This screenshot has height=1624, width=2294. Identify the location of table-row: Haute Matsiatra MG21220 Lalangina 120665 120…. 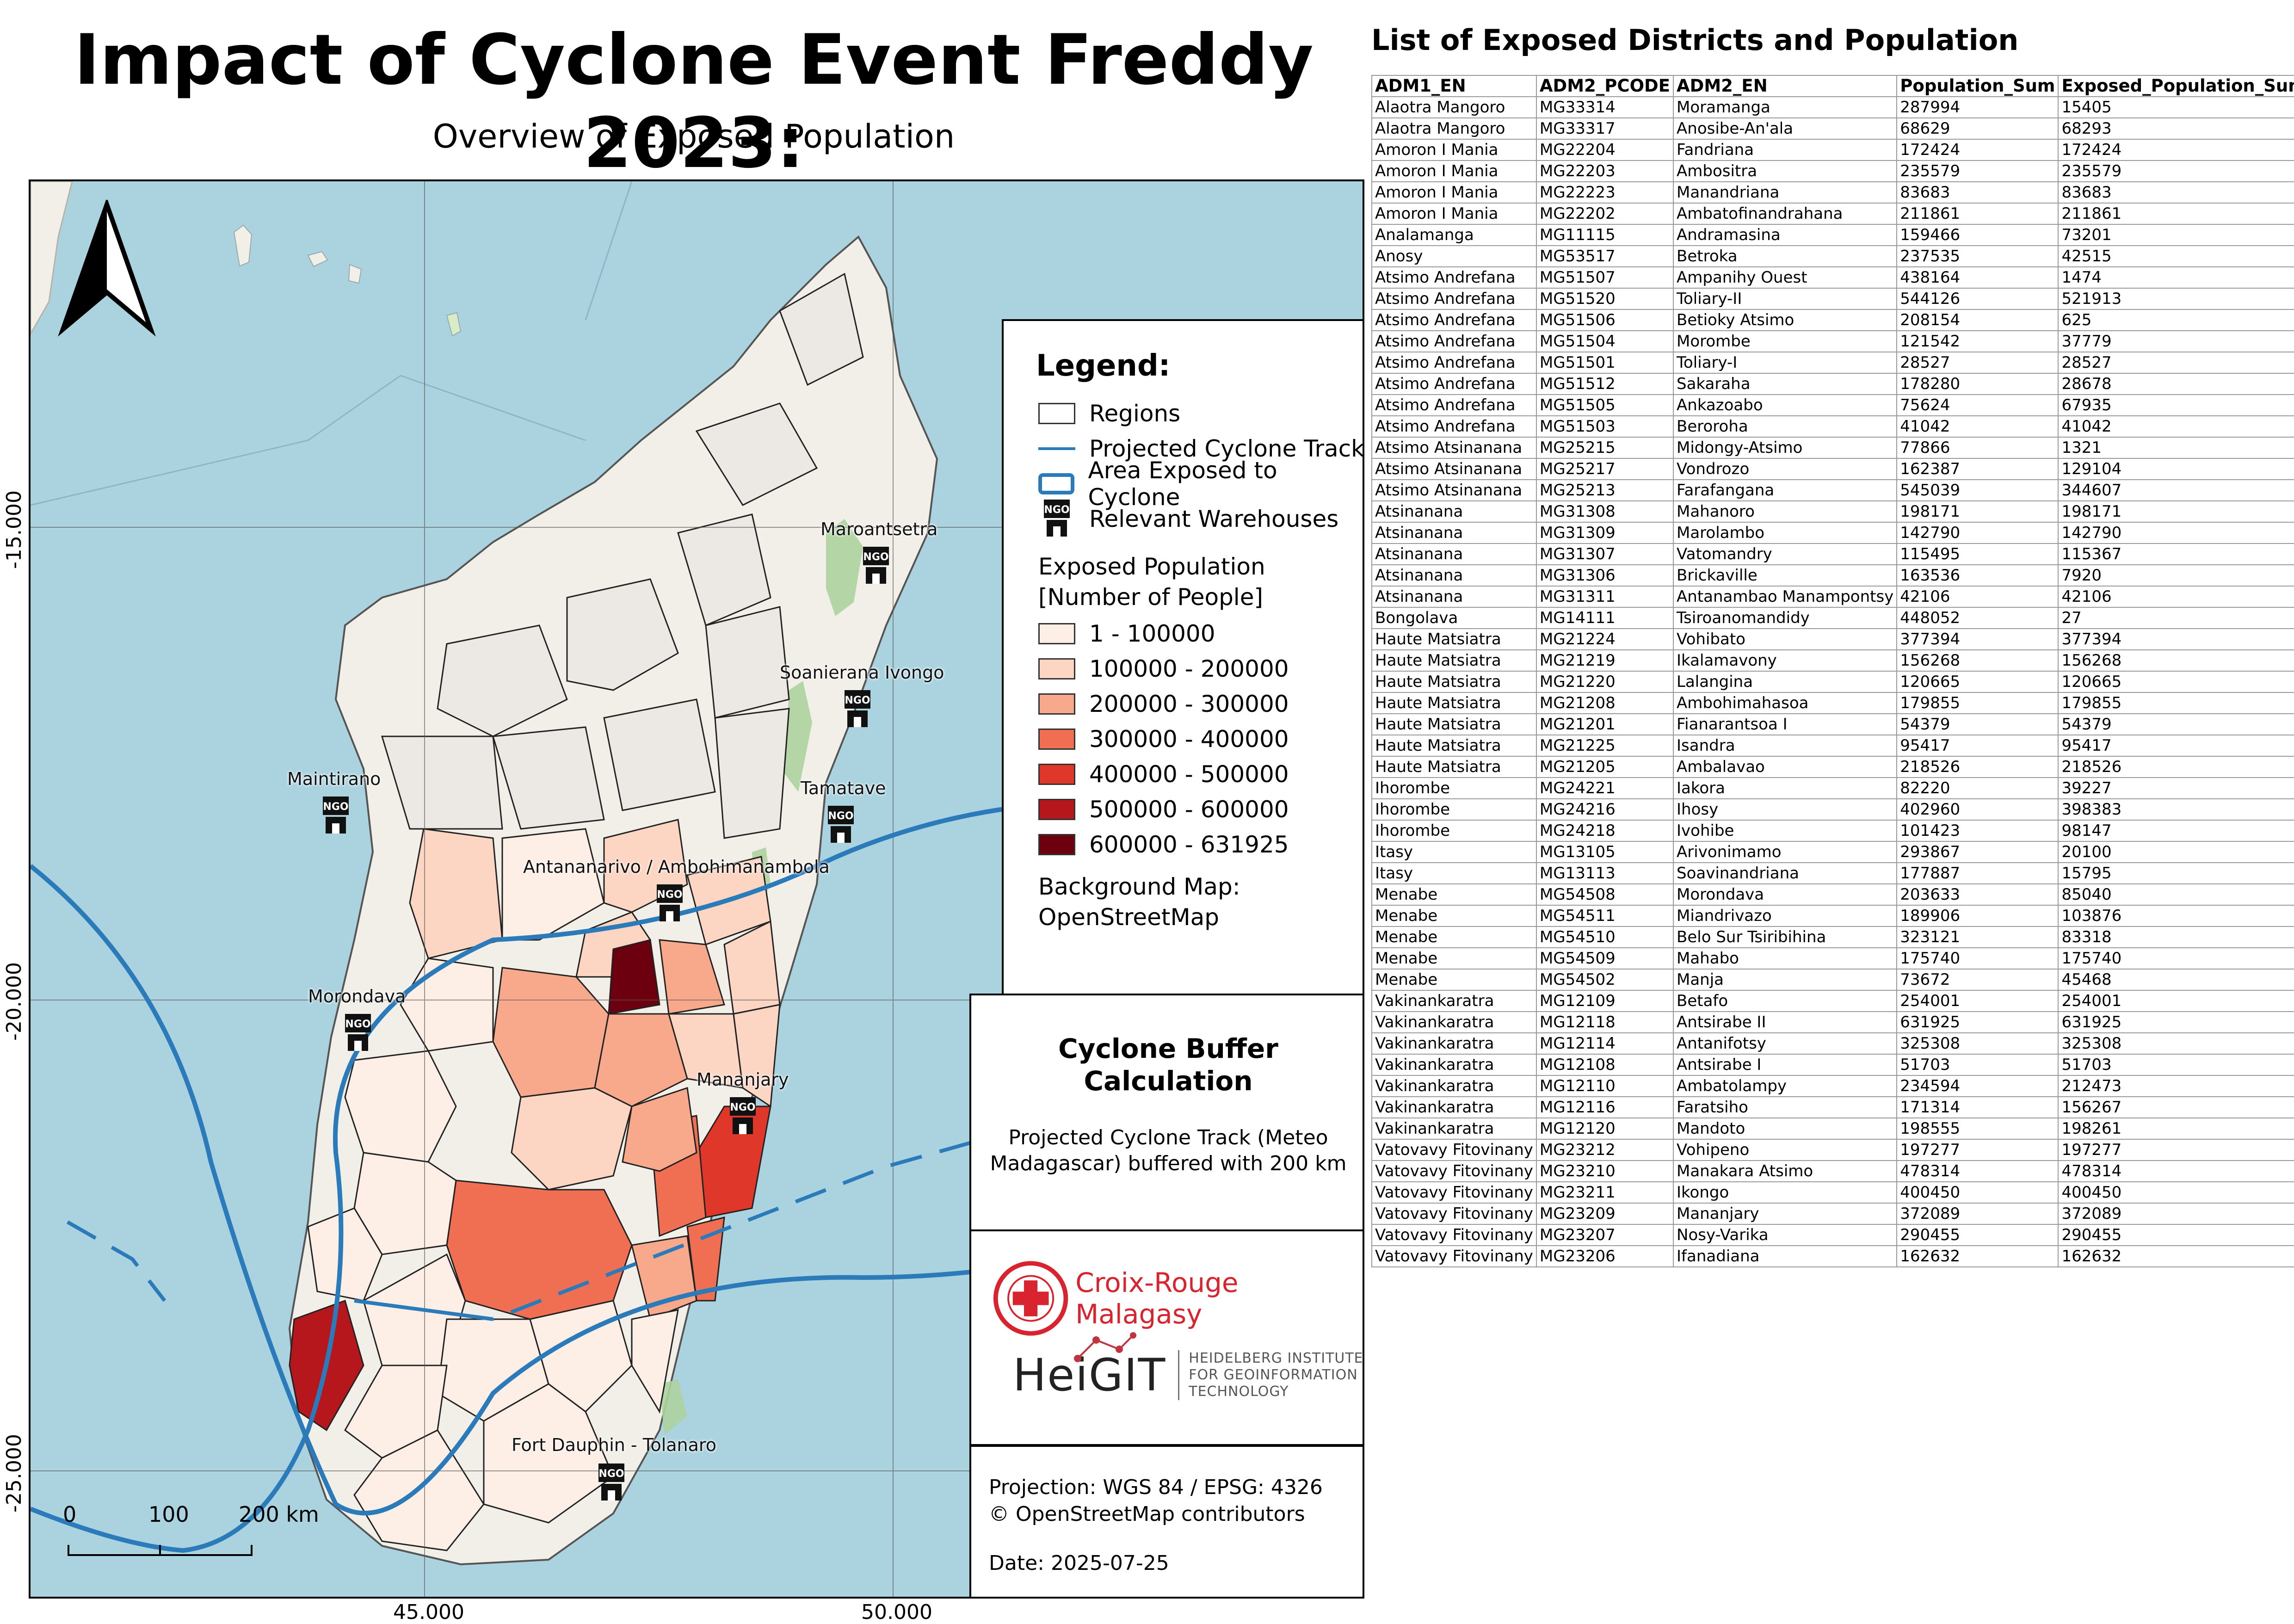
(1833, 682).